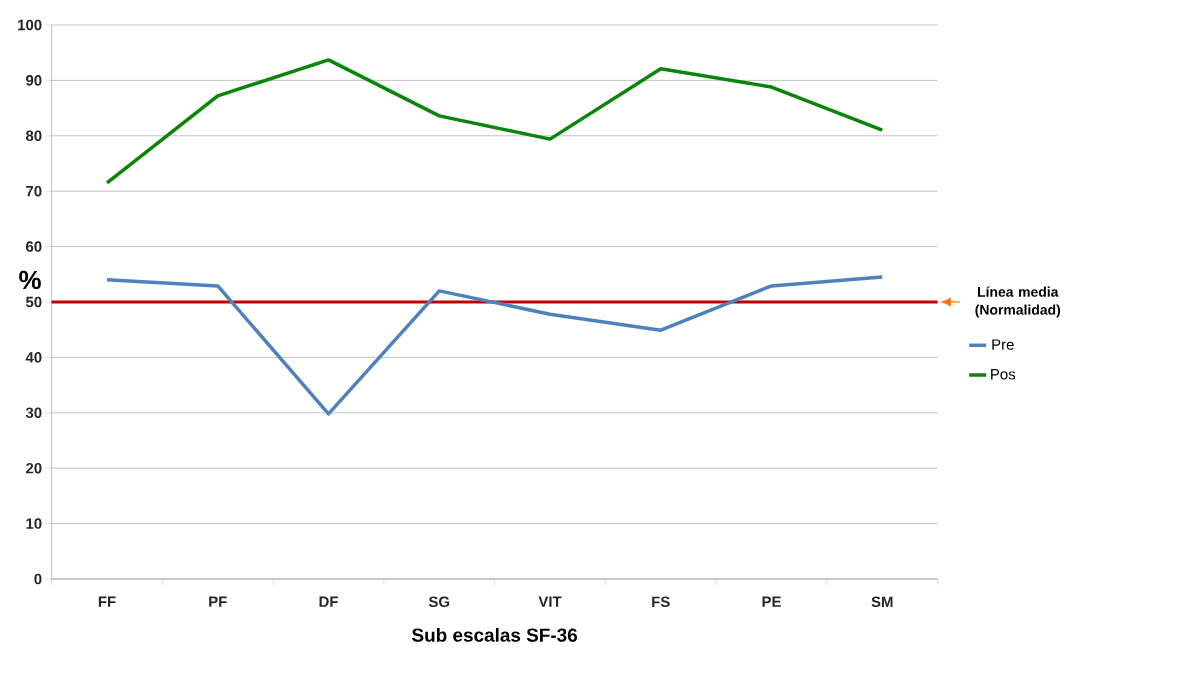 This screenshot has width=1188, height=686. I want to click on x-tick-label: SM, so click(882, 602).